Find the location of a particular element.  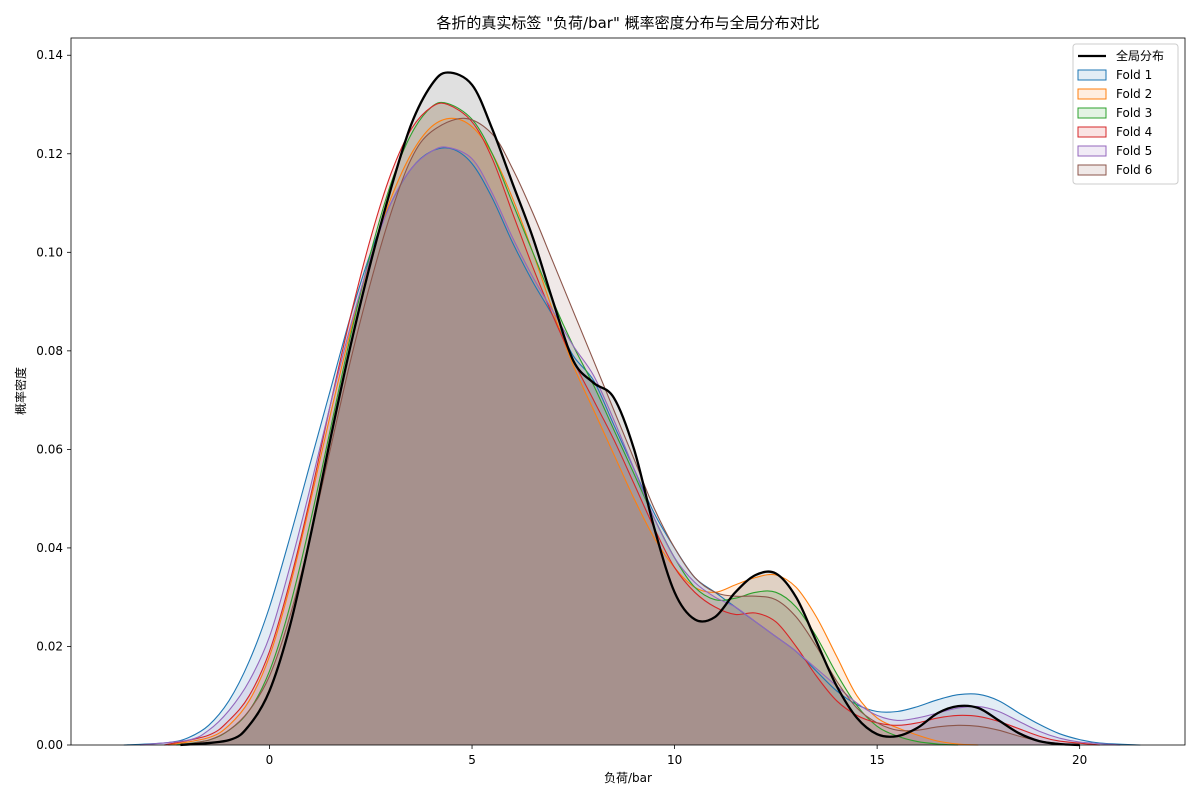

y-tick-label: 0.06 is located at coordinates (49, 449).